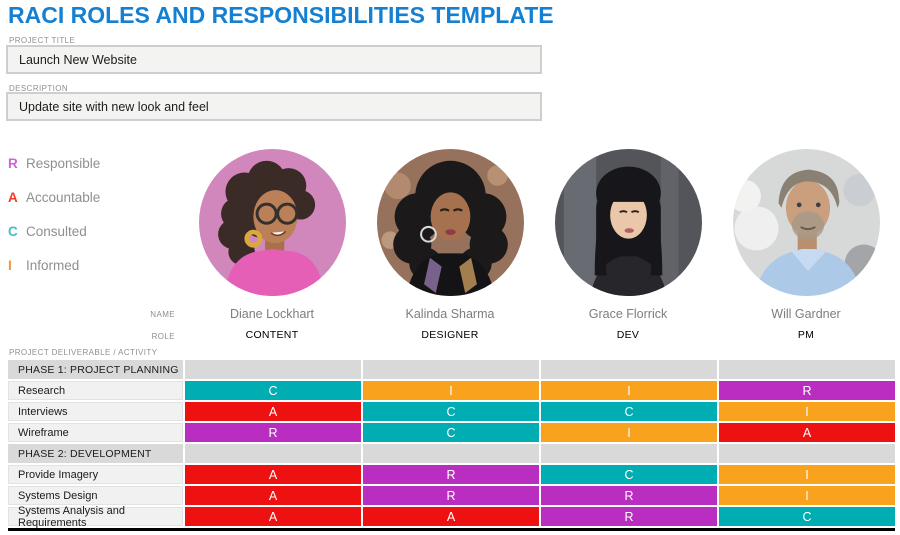 The image size is (900, 535). Describe the element at coordinates (806, 335) in the screenshot. I see `member-role: PM` at that location.